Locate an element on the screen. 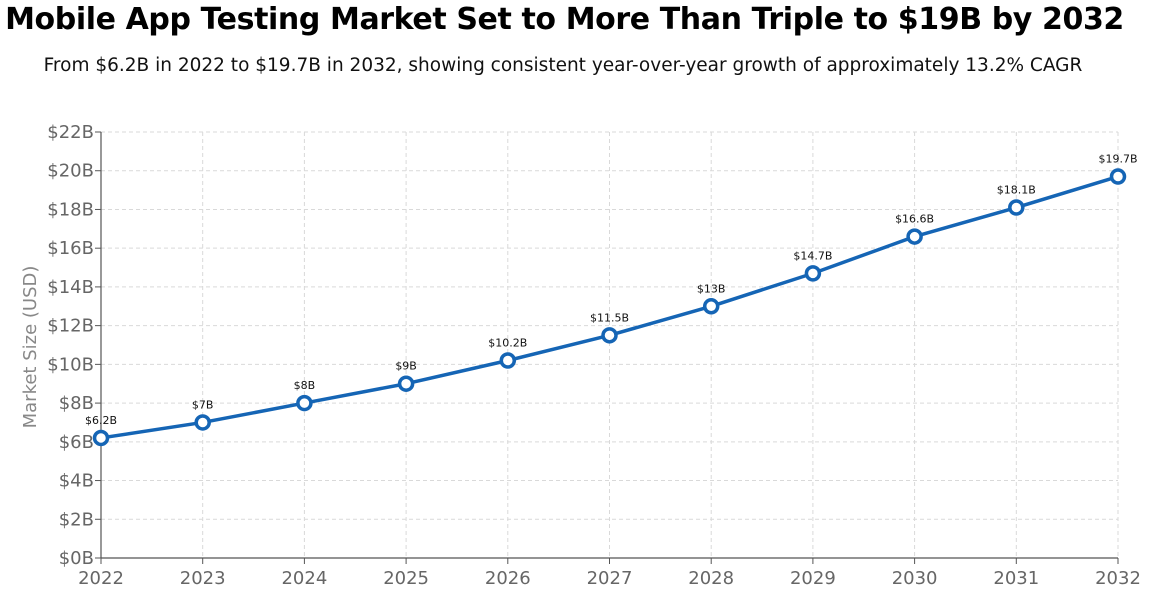 The width and height of the screenshot is (1149, 612). y-tick-label: $20B is located at coordinates (70, 171).